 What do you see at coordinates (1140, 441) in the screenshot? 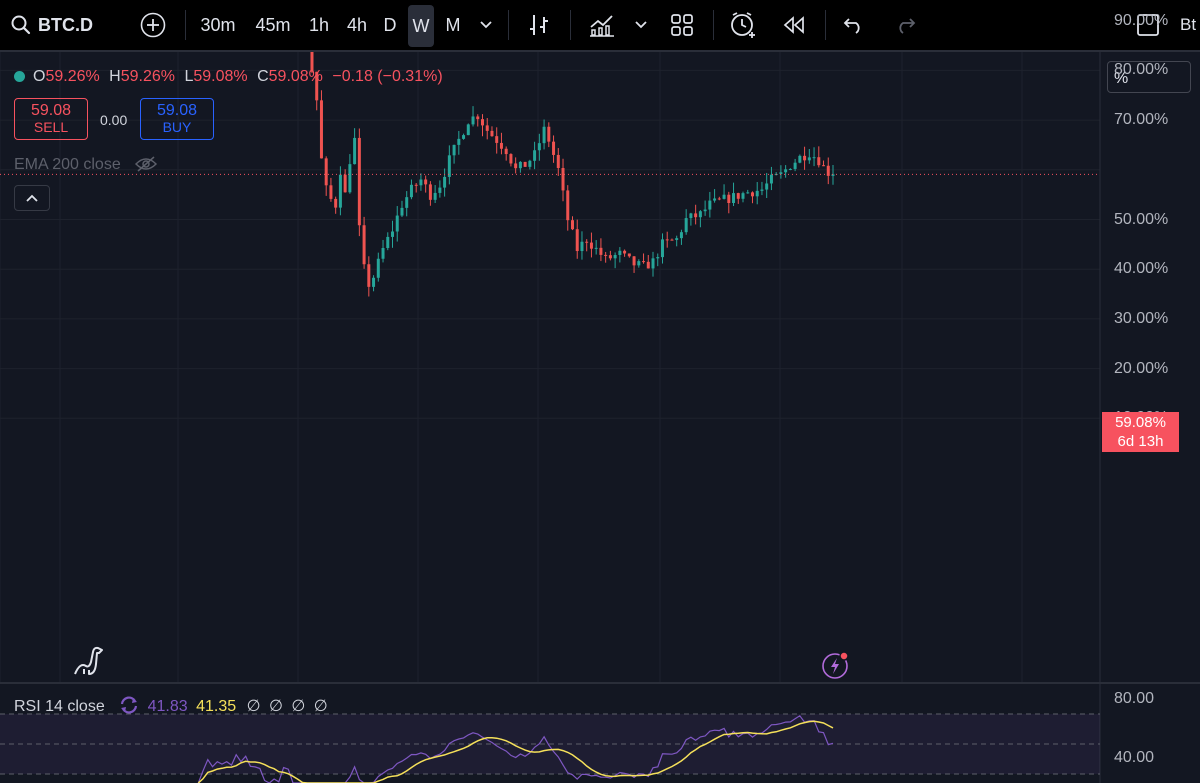
I see `bar-countdown: 6d 13h` at bounding box center [1140, 441].